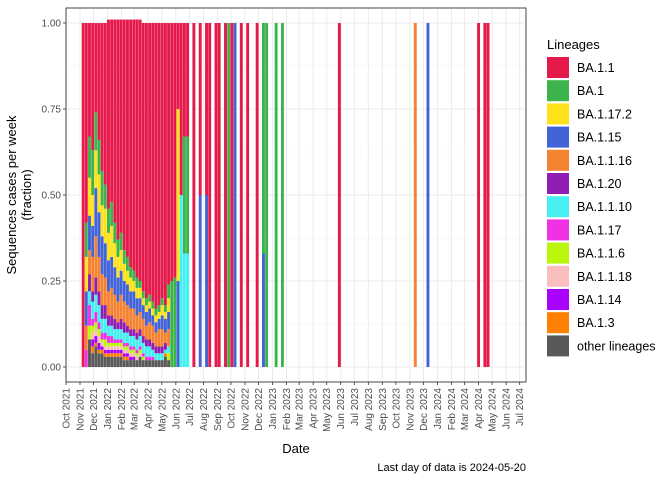 This screenshot has width=672, height=480. Describe the element at coordinates (410, 409) in the screenshot. I see `x-tick-label: Nov 2023` at that location.